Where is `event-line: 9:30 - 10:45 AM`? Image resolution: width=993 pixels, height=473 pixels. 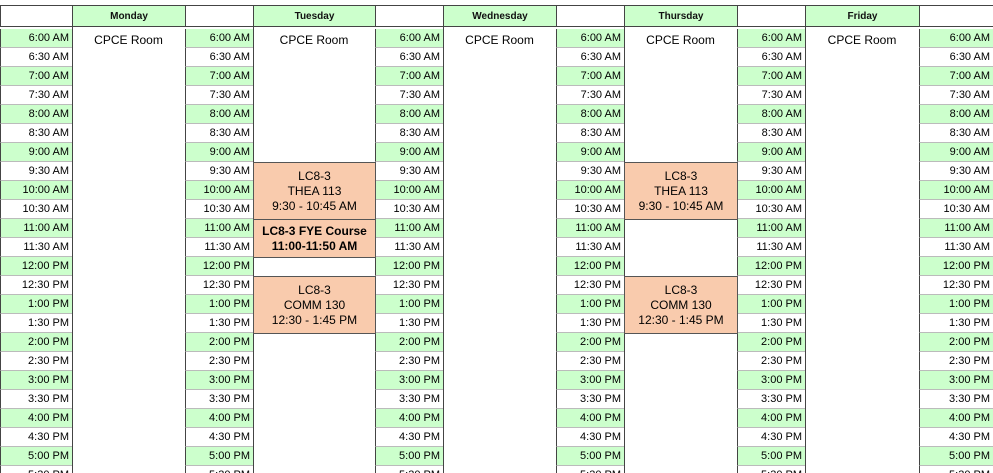
event-line: 9:30 - 10:45 AM is located at coordinates (681, 205).